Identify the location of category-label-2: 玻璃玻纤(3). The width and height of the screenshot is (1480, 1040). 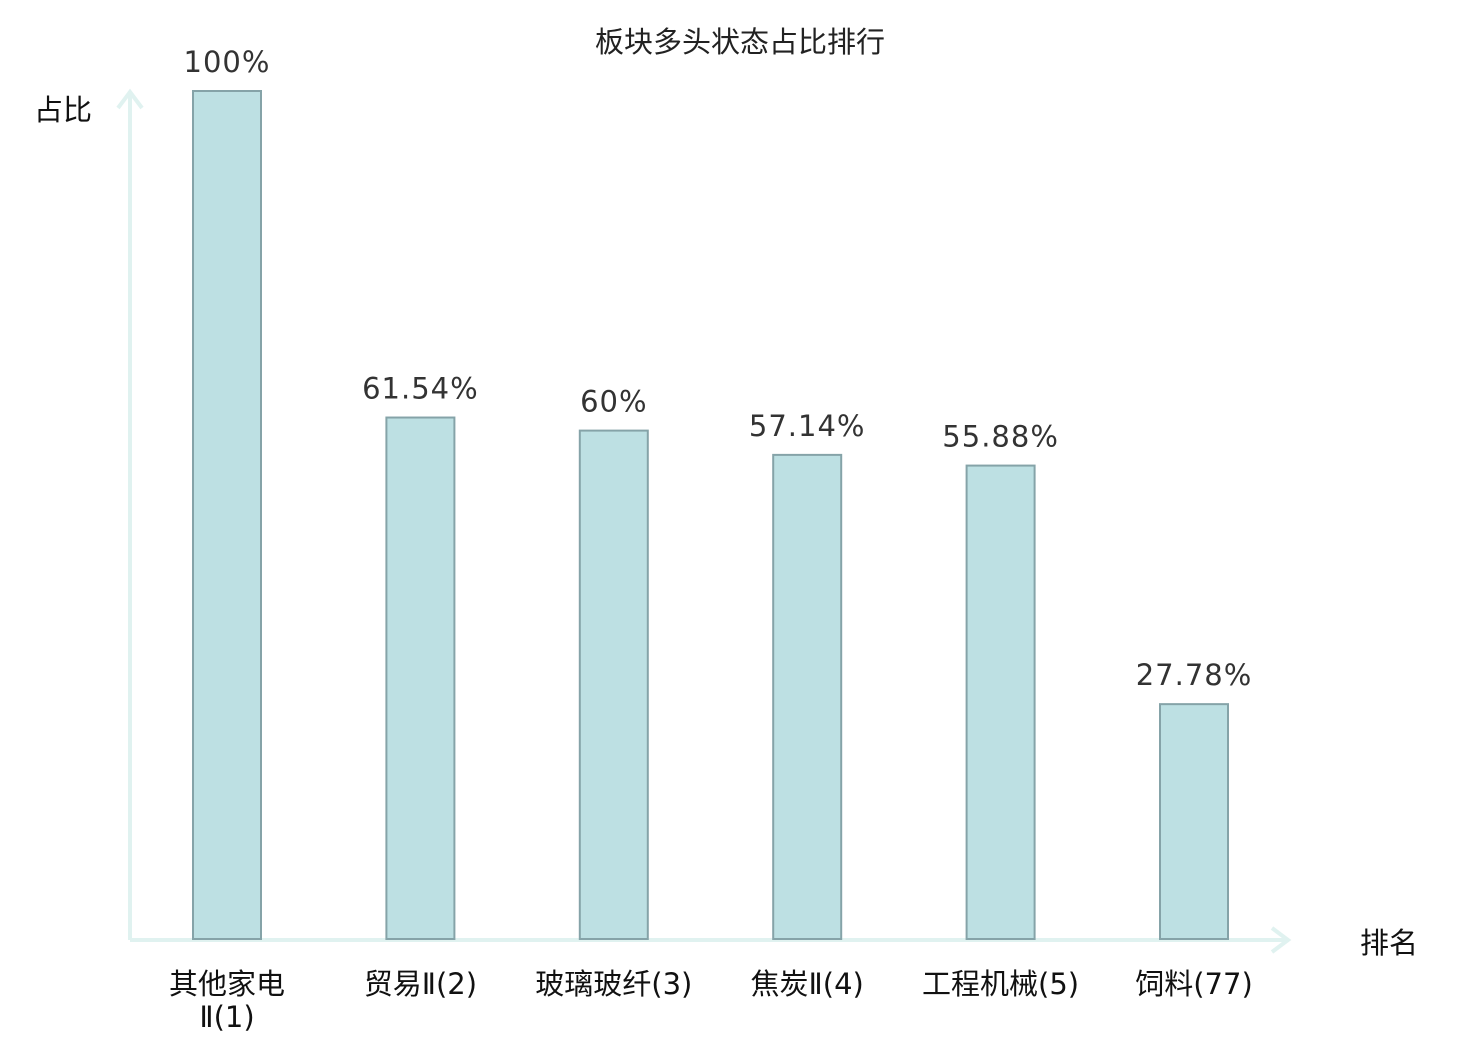
(613, 984).